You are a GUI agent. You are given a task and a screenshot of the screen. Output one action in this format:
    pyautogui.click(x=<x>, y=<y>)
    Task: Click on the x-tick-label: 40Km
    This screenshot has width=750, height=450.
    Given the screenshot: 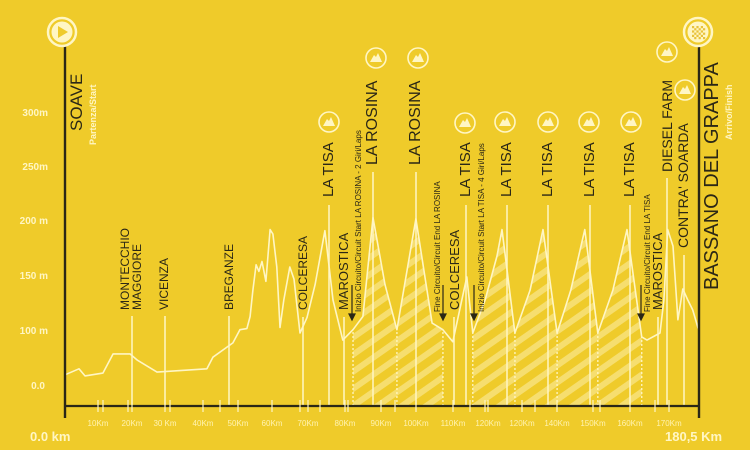 What is the action you would take?
    pyautogui.click(x=203, y=423)
    